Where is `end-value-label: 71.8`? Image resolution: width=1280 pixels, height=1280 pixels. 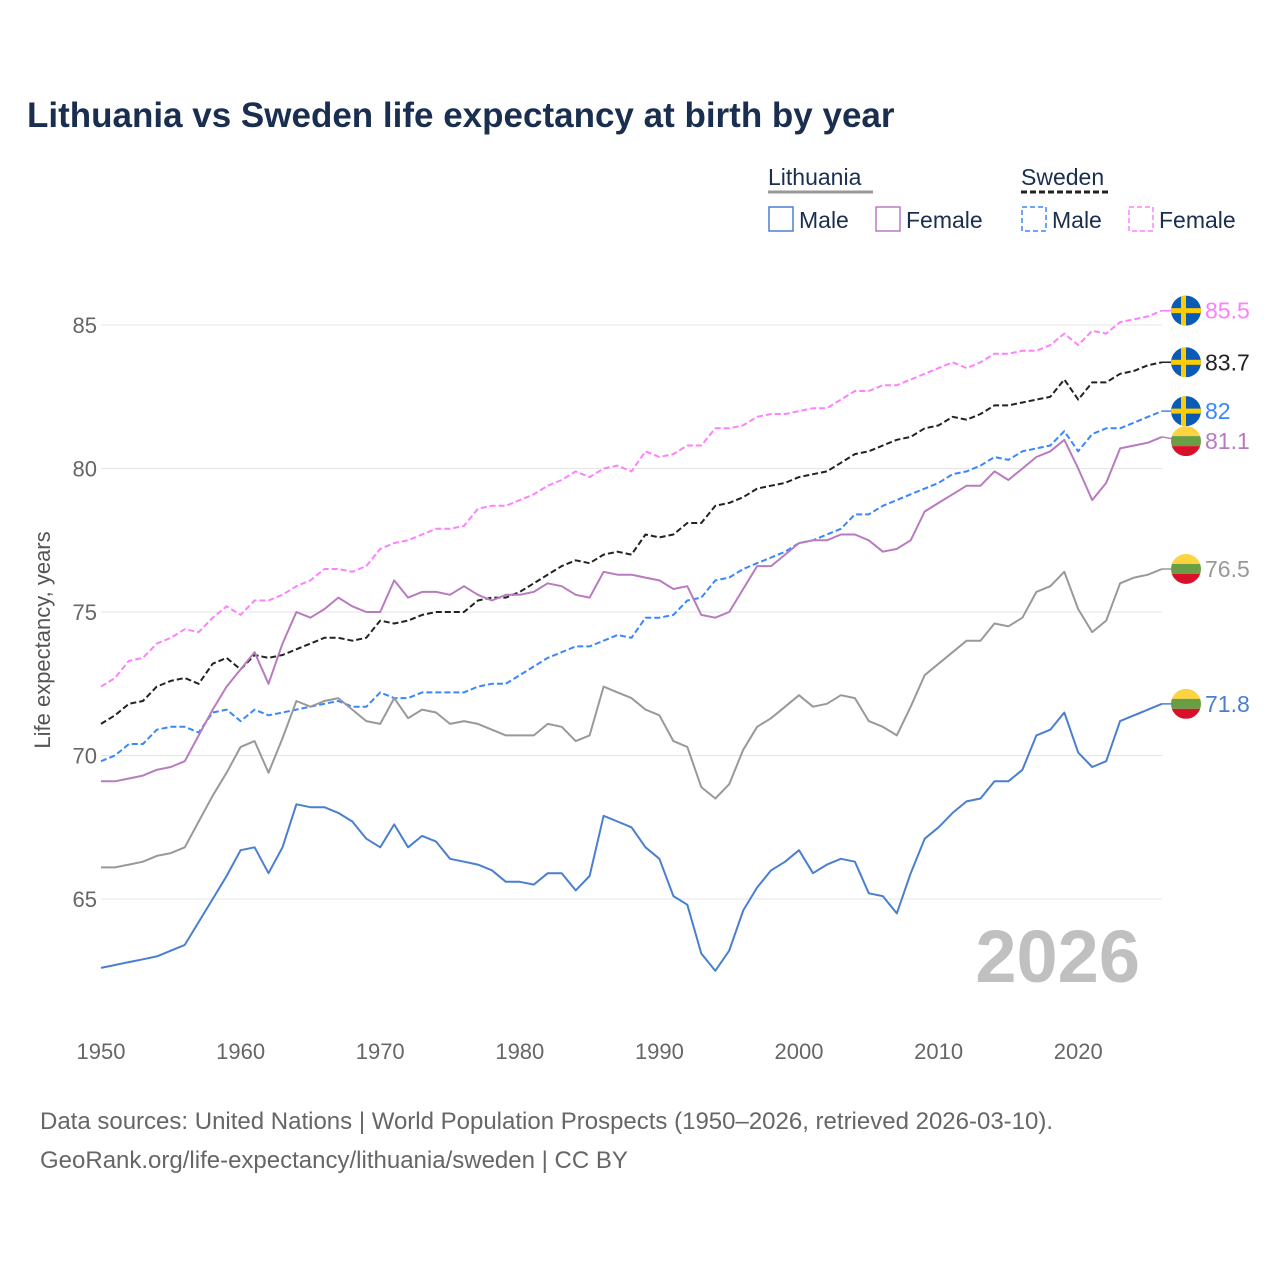 end-value-label: 71.8 is located at coordinates (1227, 704).